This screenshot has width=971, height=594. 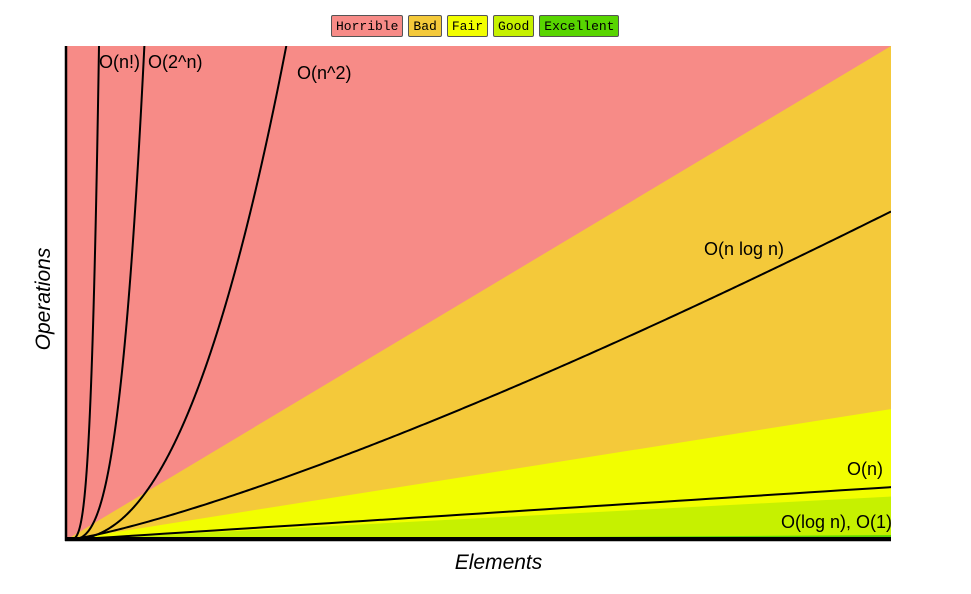 What do you see at coordinates (119, 62) in the screenshot?
I see `curve-label-factorial: O(n!)` at bounding box center [119, 62].